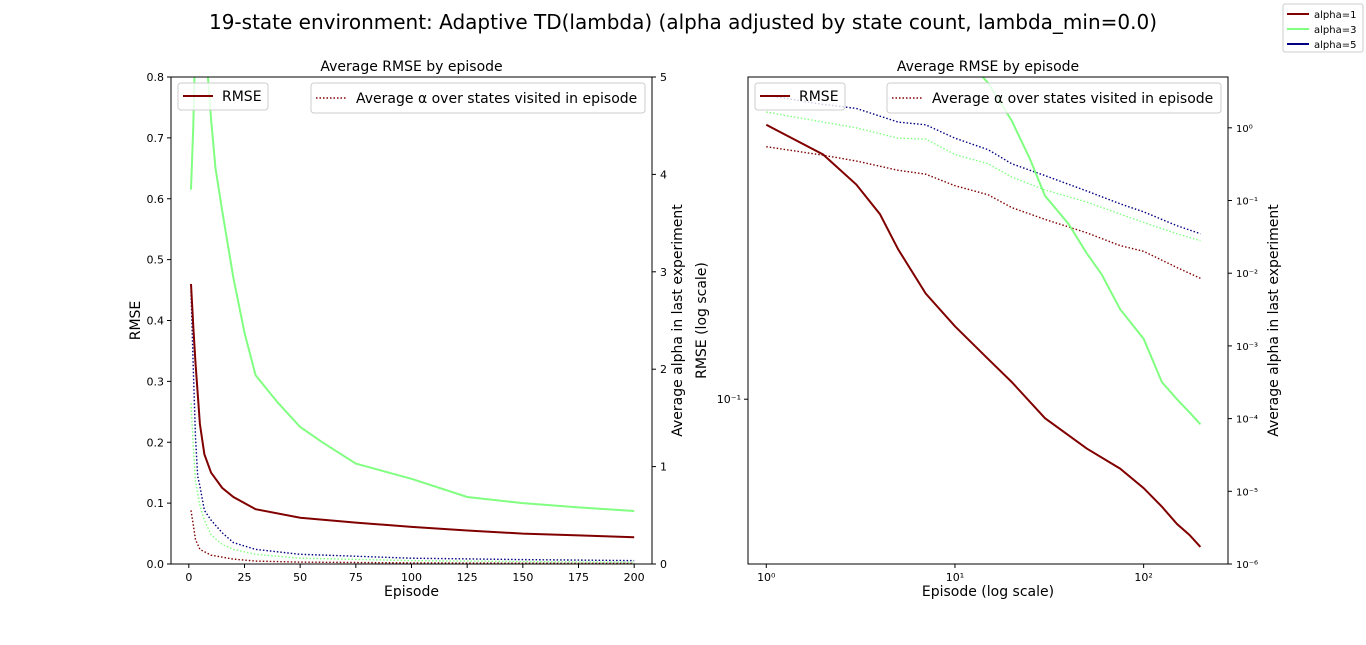  I want to click on right-y2tick-label: 10⁻¹, so click(1247, 202).